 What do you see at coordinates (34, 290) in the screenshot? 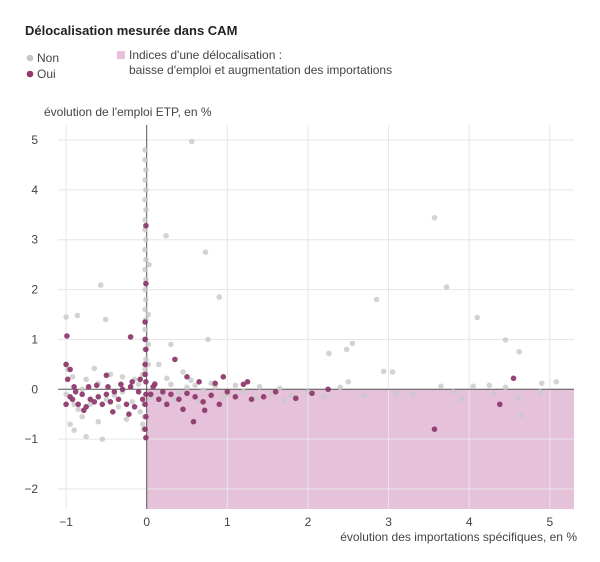
I see `y-tick-label: 2` at bounding box center [34, 290].